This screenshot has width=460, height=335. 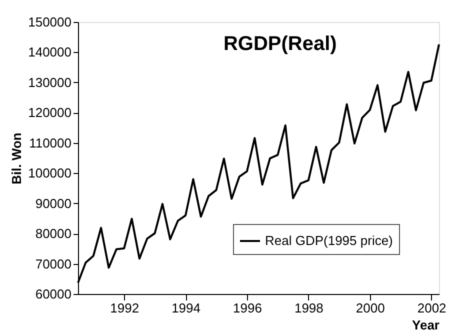 I want to click on y-tick-label: 70000, so click(x=53, y=264).